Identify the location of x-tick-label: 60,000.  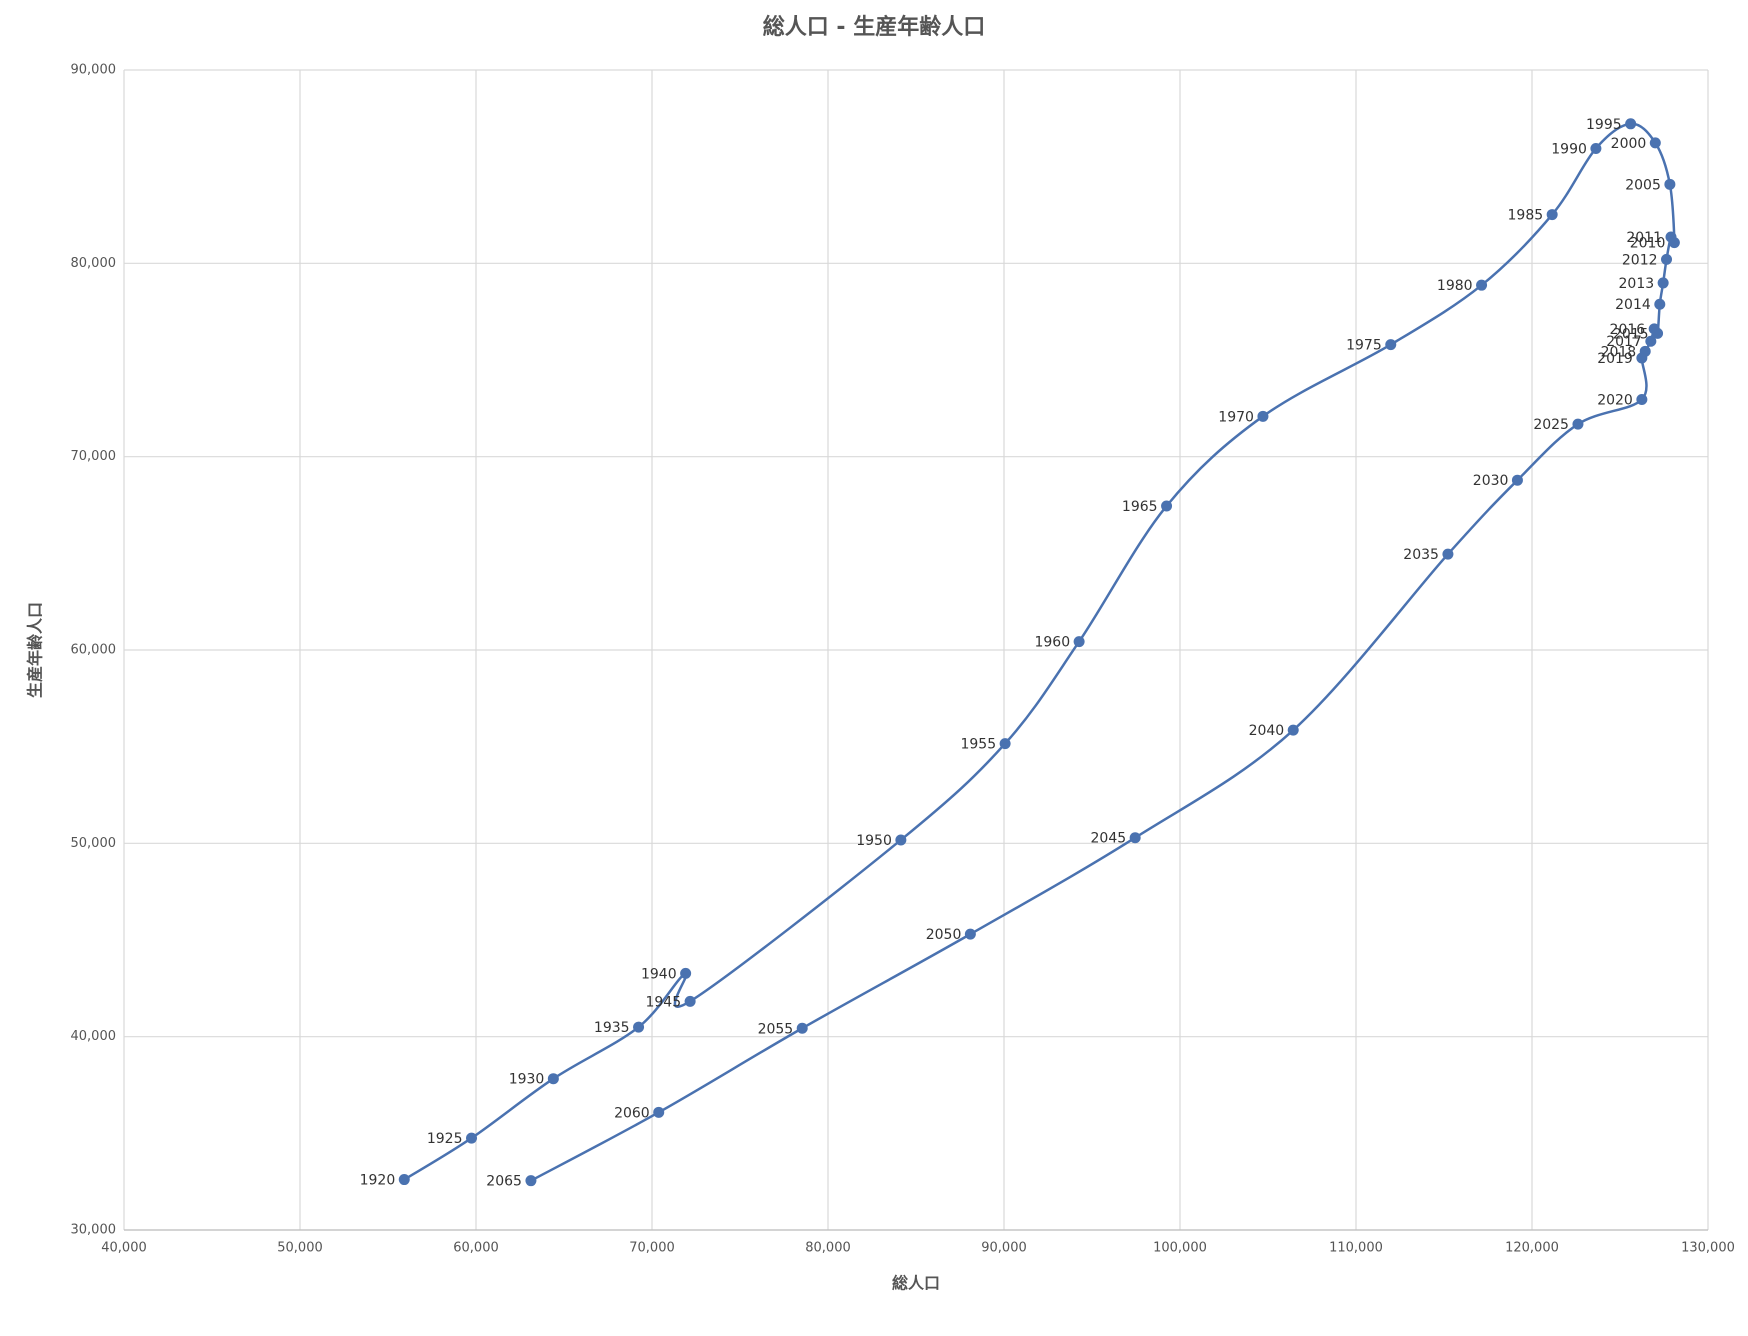
(476, 1248).